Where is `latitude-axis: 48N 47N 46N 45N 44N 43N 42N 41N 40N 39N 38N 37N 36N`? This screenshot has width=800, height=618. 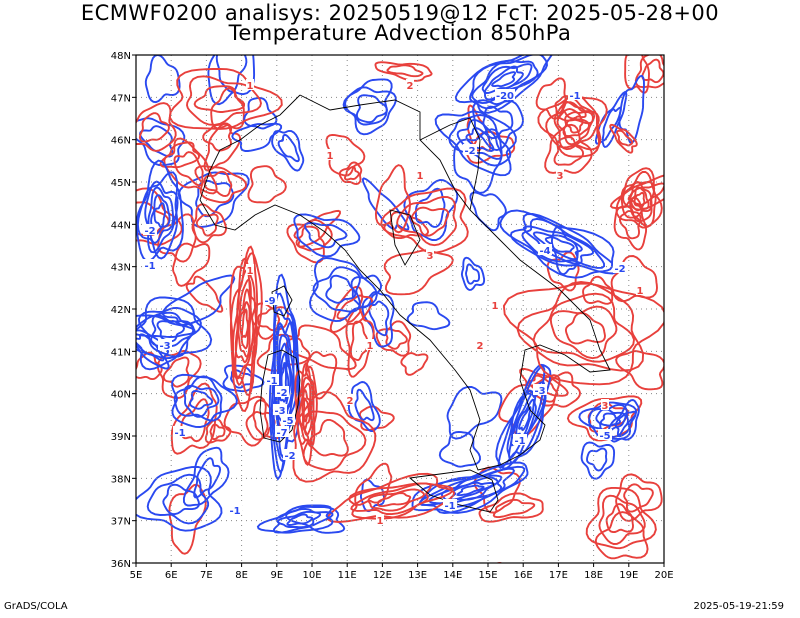 latitude-axis: 48N 47N 46N 45N 44N 43N 42N 41N 40N 39N 38N 37N 36N is located at coordinates (123, 310).